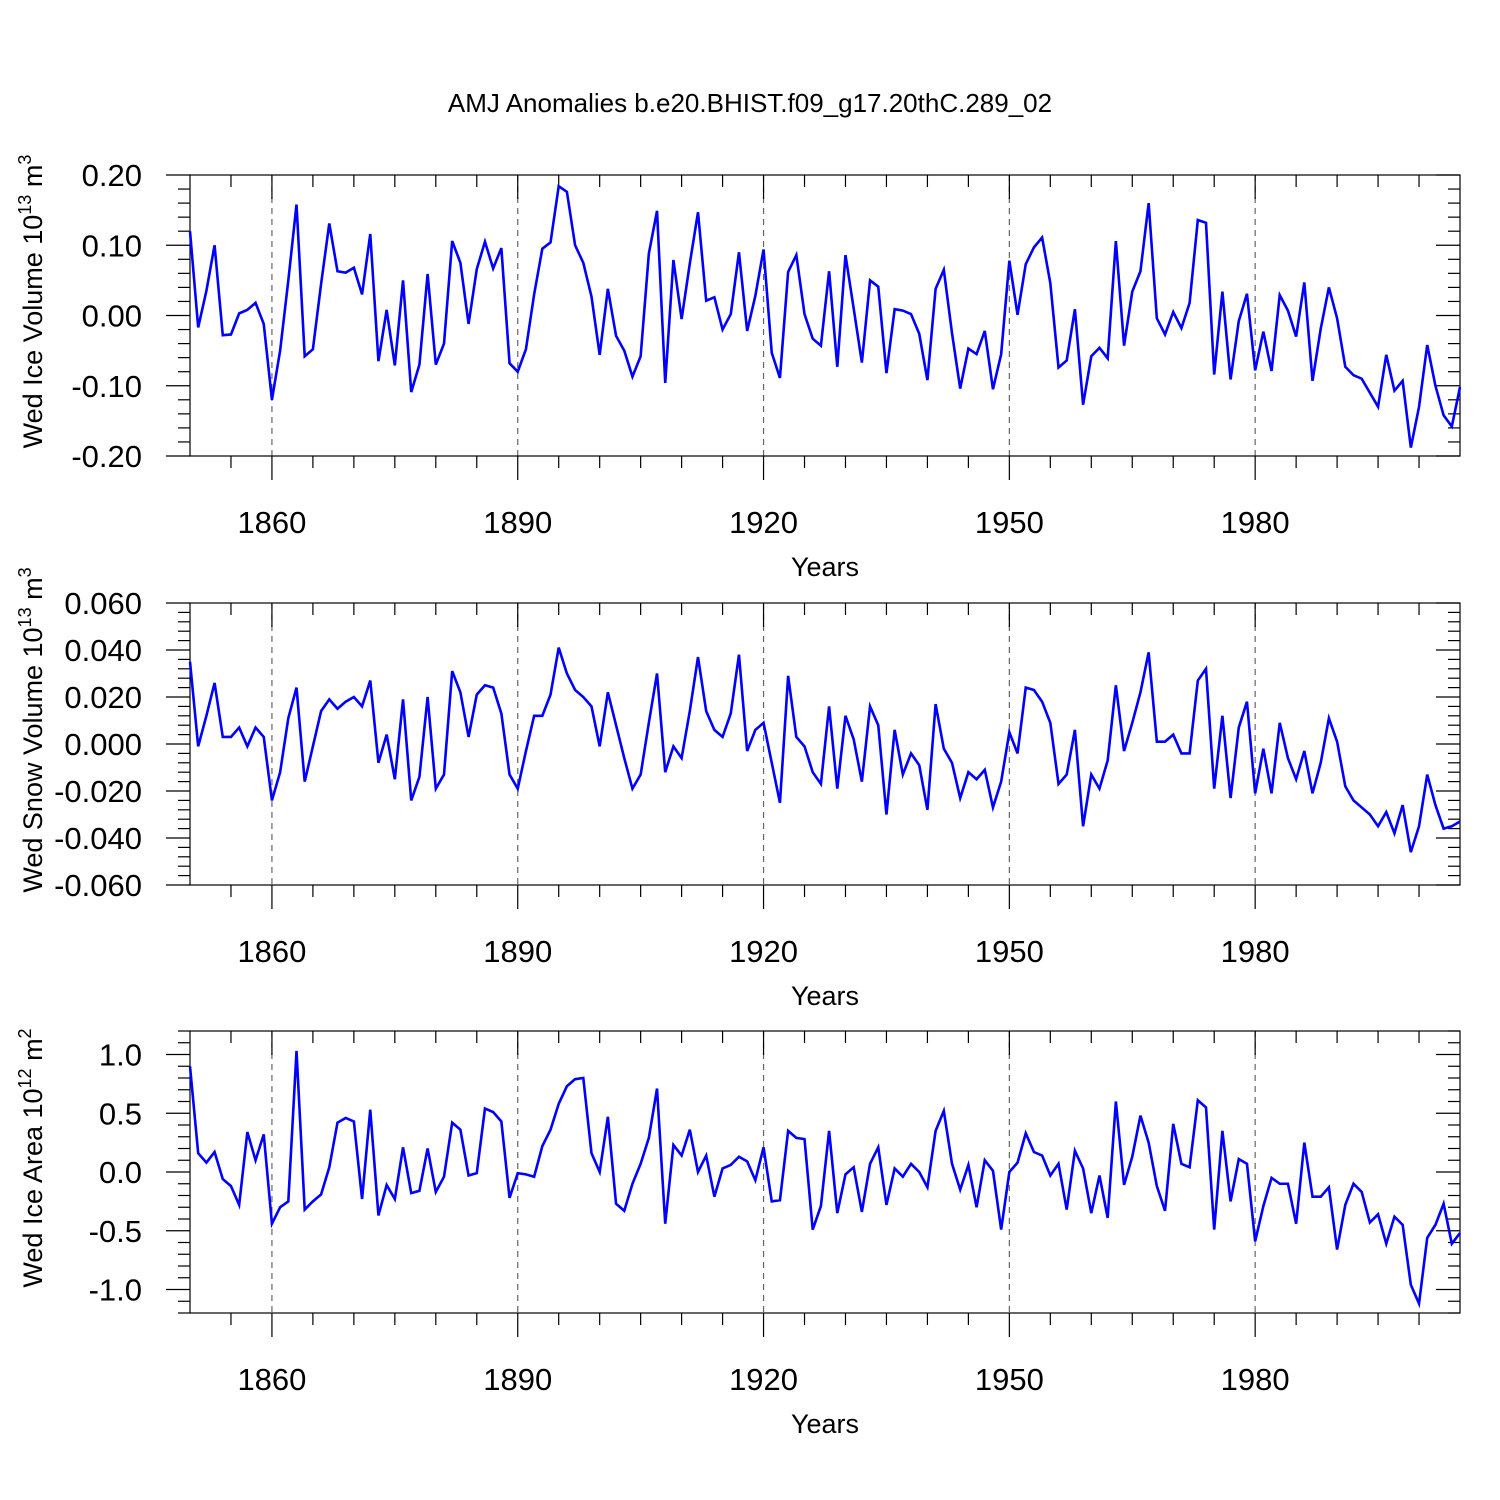  Describe the element at coordinates (33, 332) in the screenshot. I see `y-label-prefix: Wed Ice Volume 10` at that location.